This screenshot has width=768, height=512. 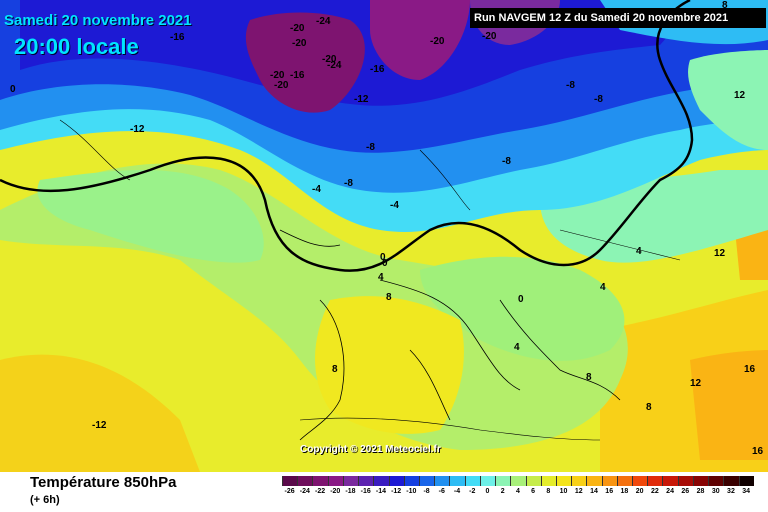 I want to click on scale-tick-label: -24, so click(x=304, y=491).